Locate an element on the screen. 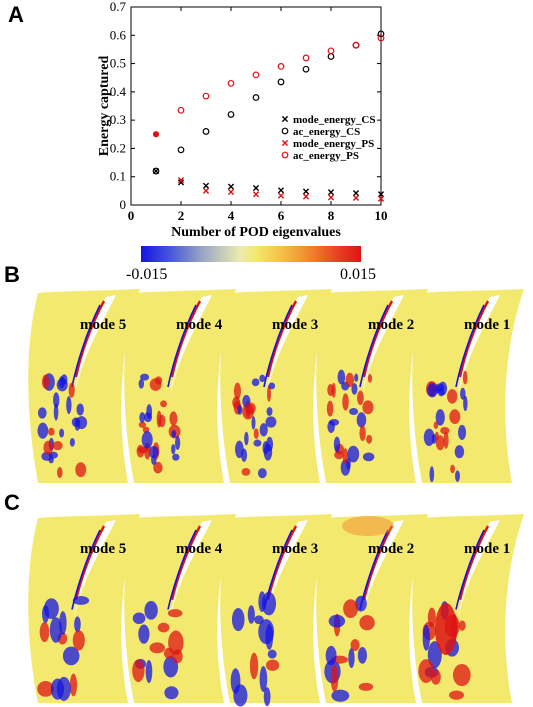 This screenshot has height=707, width=533. mode-label-c-1: mode 5 is located at coordinates (103, 549).